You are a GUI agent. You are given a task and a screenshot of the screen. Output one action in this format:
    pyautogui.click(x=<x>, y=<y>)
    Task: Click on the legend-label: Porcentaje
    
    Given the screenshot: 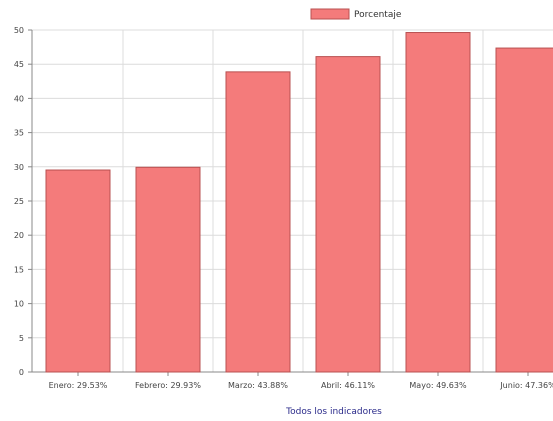 What is the action you would take?
    pyautogui.click(x=378, y=15)
    